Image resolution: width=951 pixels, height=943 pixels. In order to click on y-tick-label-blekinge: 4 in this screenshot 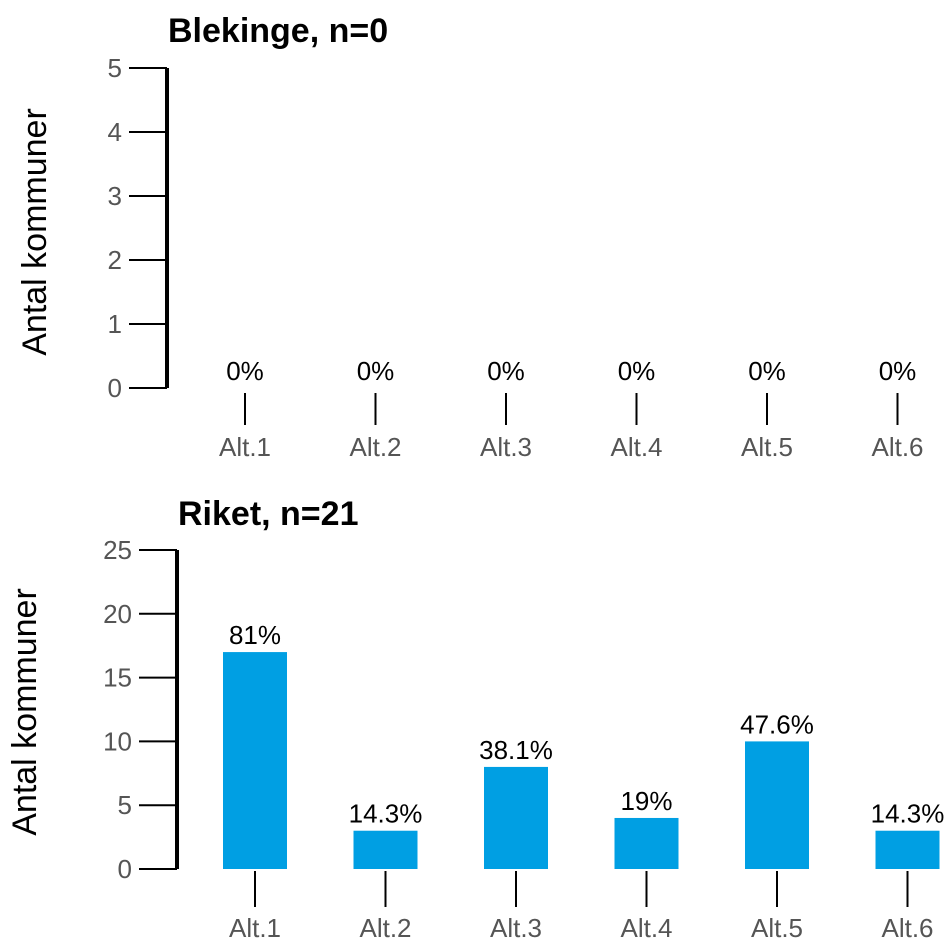, I will do `click(115, 132)`.